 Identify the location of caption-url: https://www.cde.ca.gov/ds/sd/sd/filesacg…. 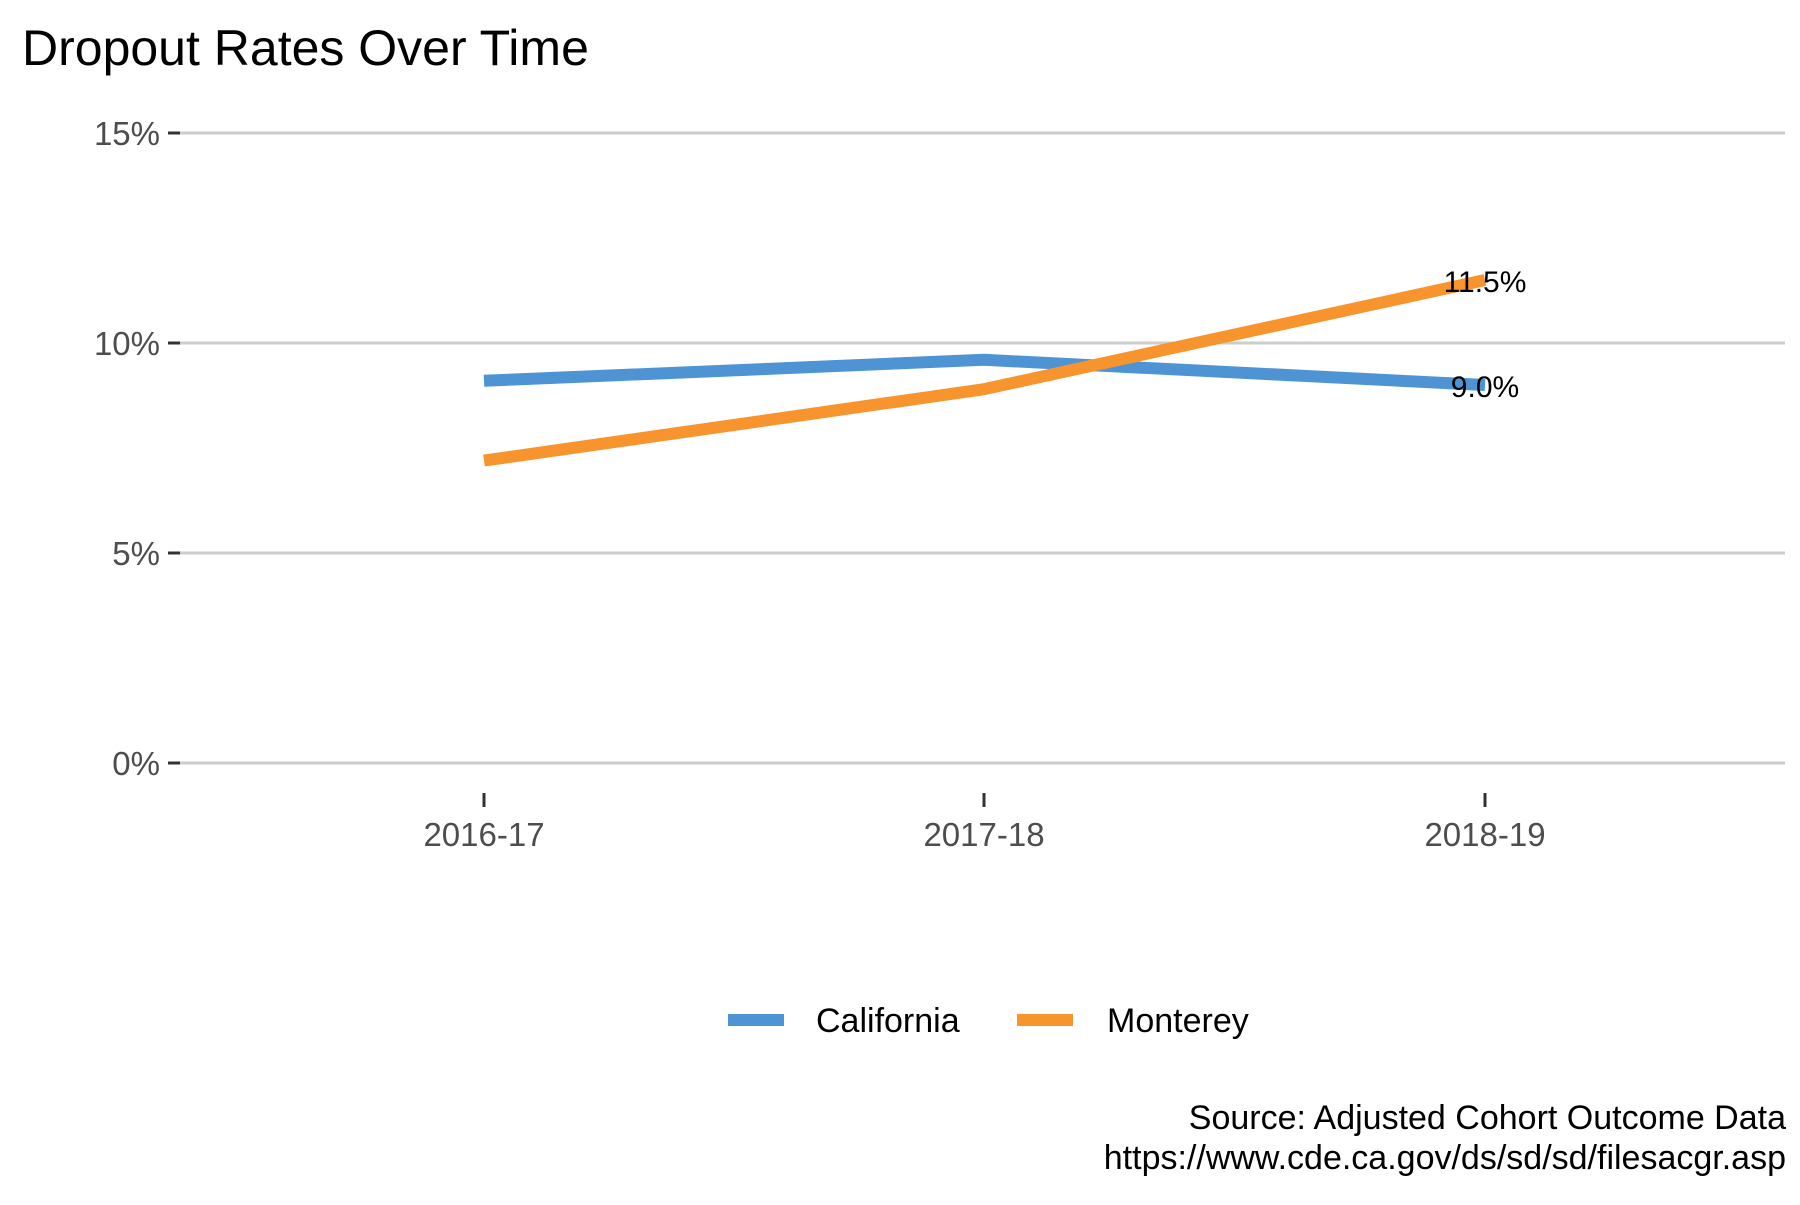
(1444, 1158).